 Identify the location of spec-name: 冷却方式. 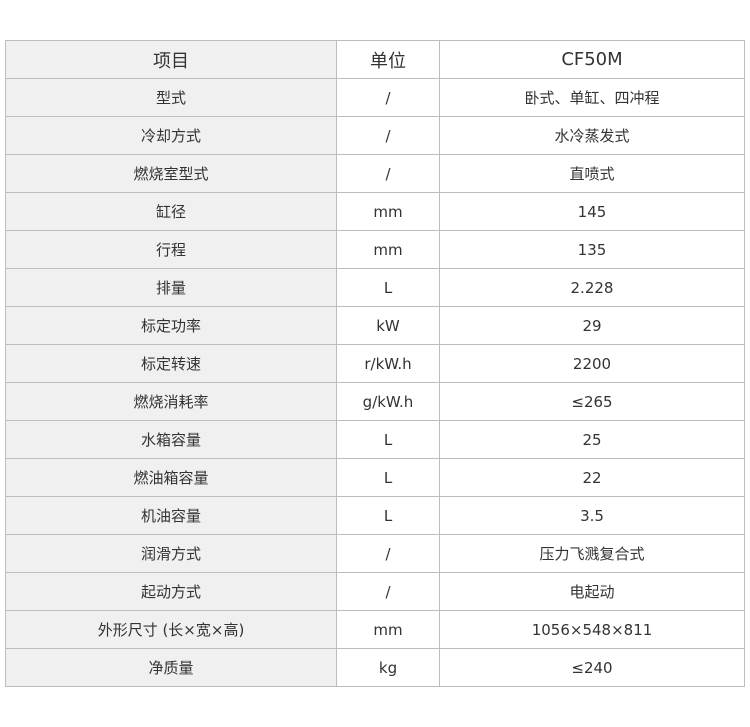
(171, 135).